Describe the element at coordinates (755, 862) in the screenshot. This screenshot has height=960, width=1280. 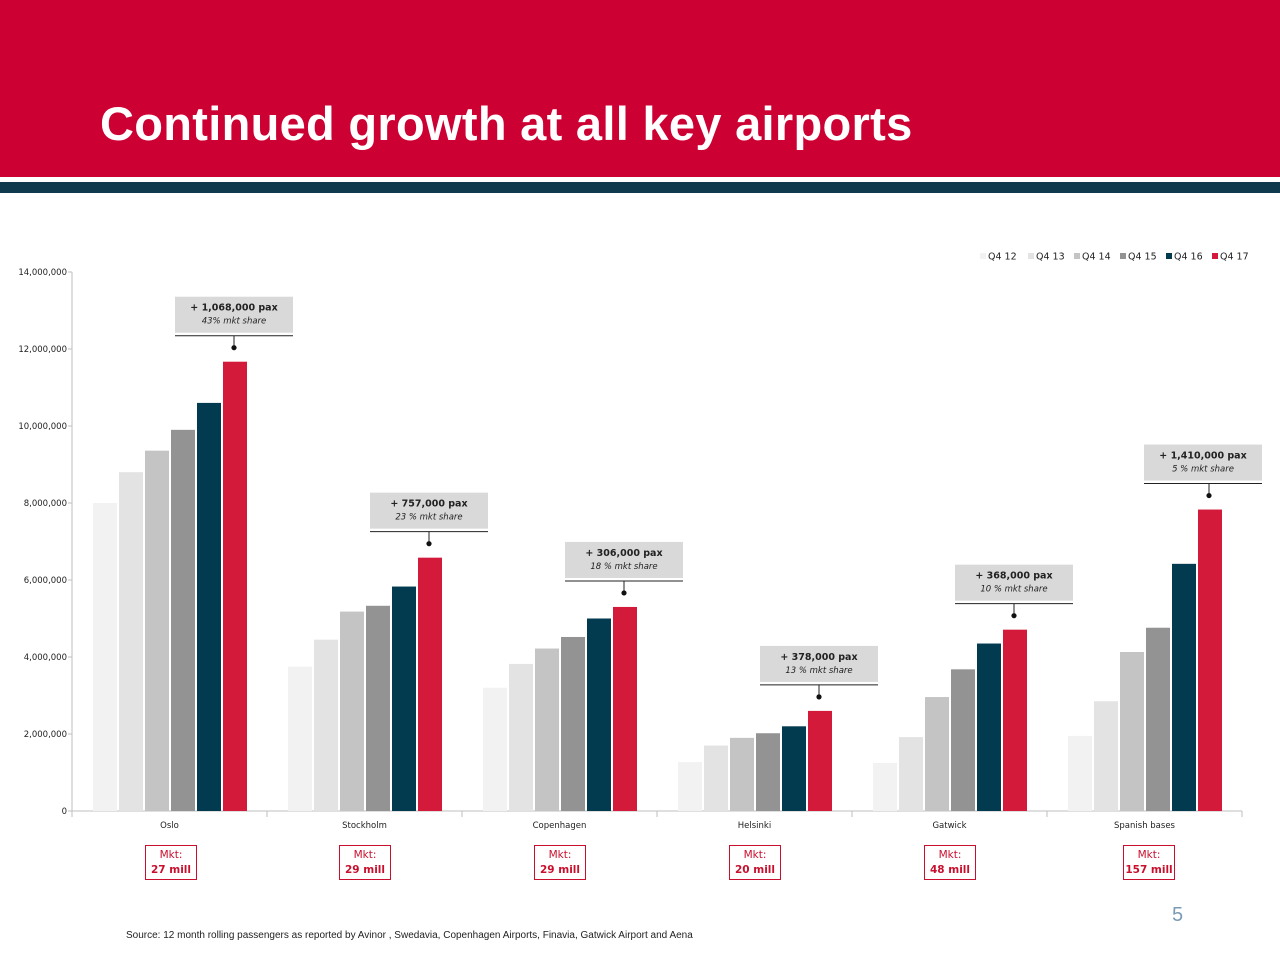
I see `market-box-helsinki: Mkt: 20 mill` at that location.